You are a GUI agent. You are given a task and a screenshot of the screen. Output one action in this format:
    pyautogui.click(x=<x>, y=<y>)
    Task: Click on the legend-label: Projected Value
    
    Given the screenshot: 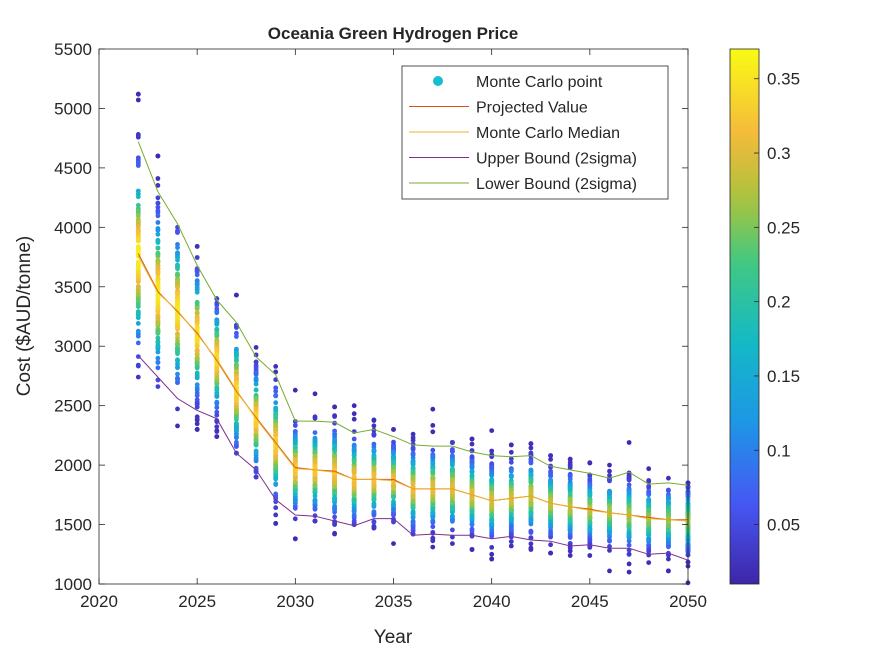 What is the action you would take?
    pyautogui.click(x=532, y=108)
    